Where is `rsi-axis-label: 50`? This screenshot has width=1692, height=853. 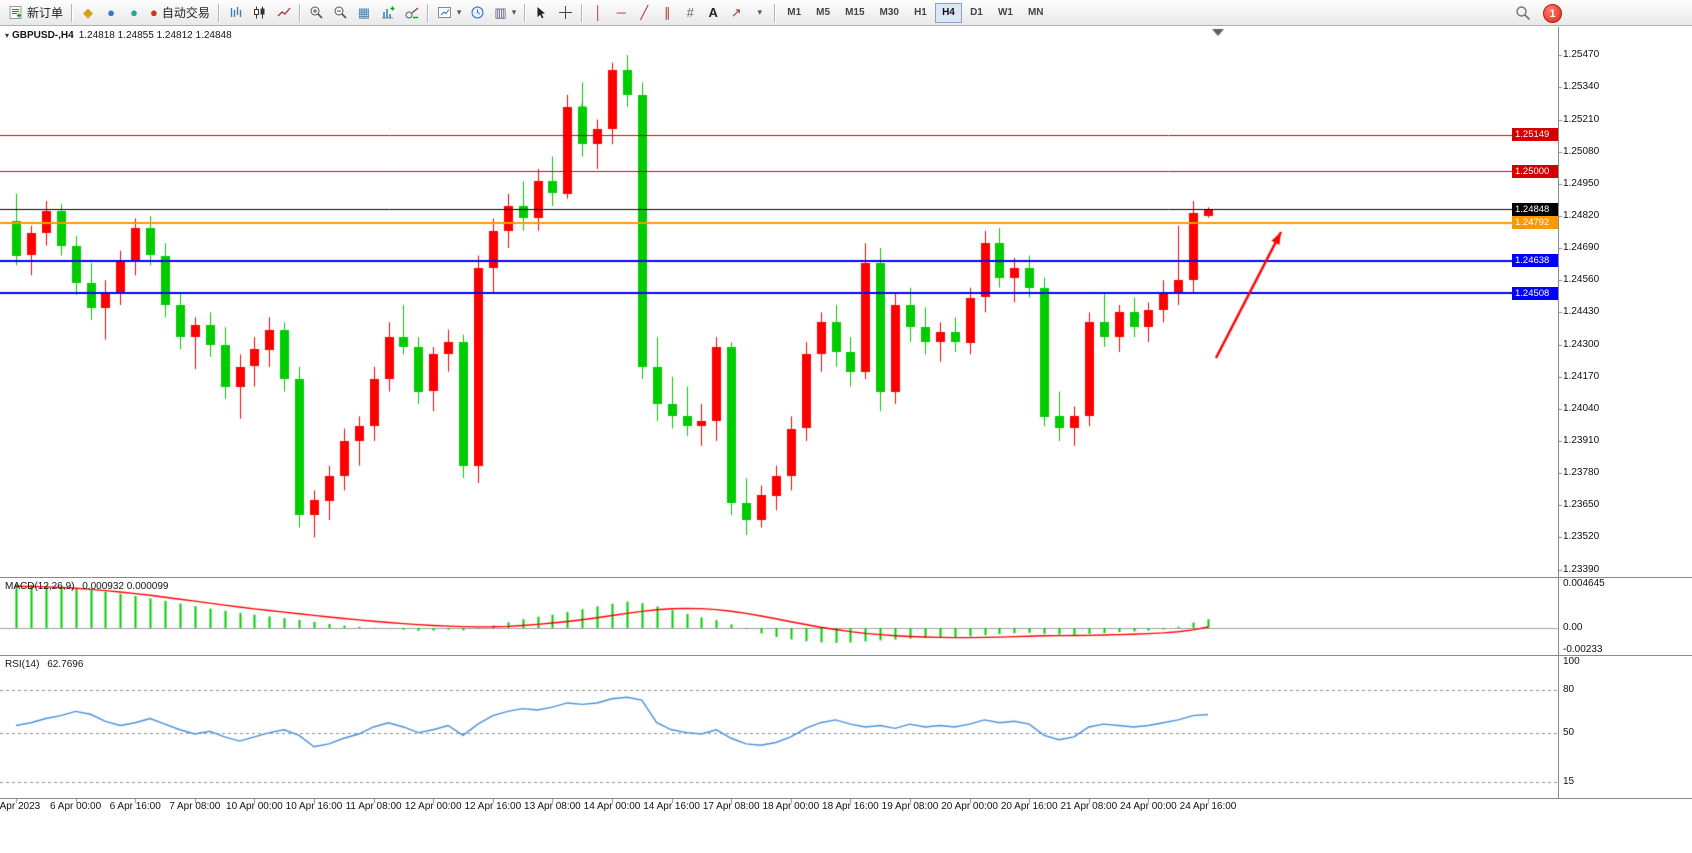 rsi-axis-label: 50 is located at coordinates (1569, 732).